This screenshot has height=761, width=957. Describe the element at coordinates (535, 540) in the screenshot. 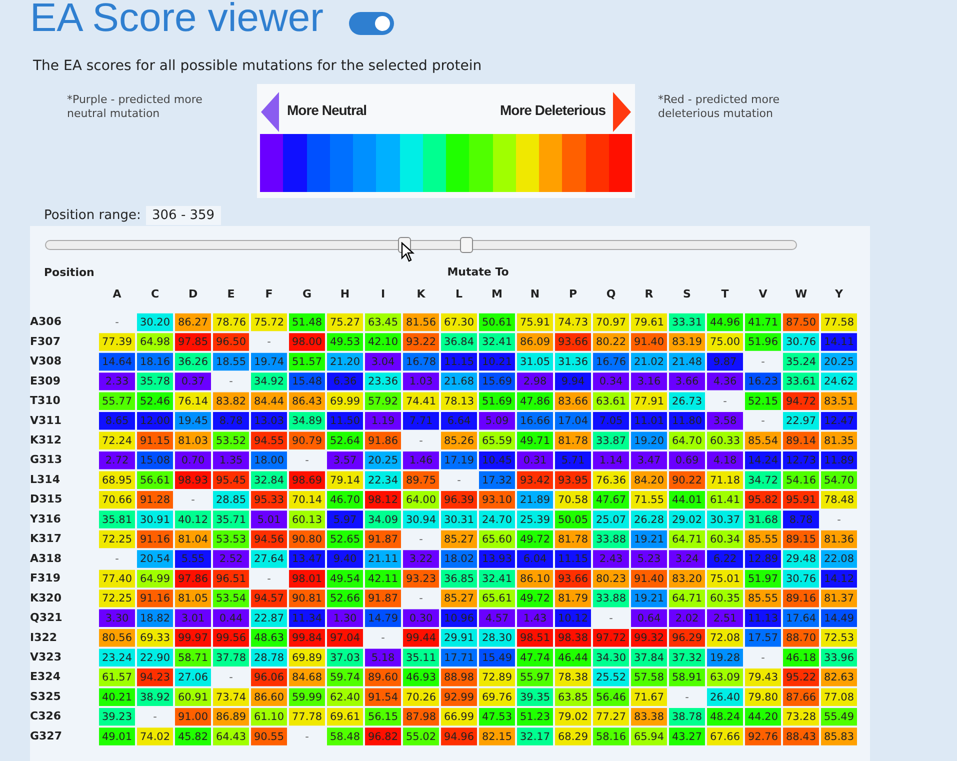

I see `data-label: 49.72` at that location.